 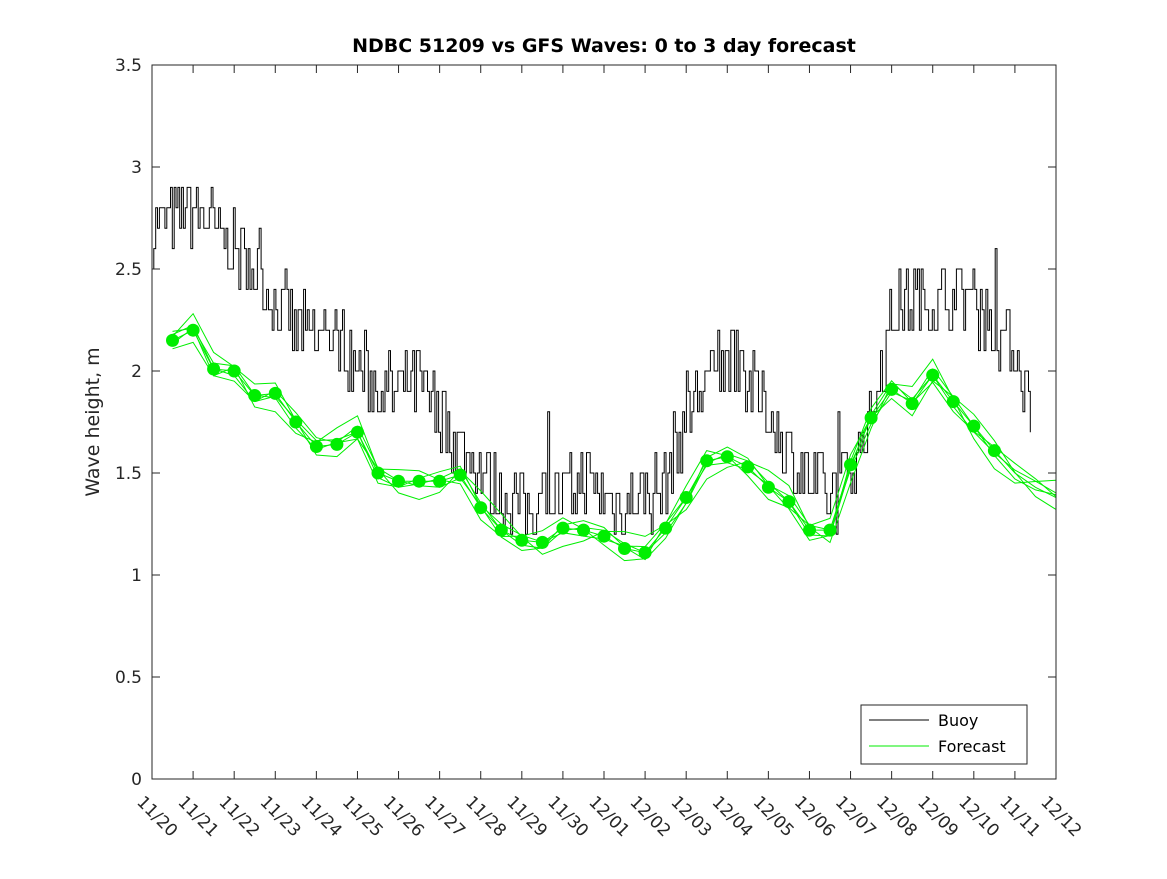 I want to click on legend: Buoy Forecast, so click(x=944, y=734).